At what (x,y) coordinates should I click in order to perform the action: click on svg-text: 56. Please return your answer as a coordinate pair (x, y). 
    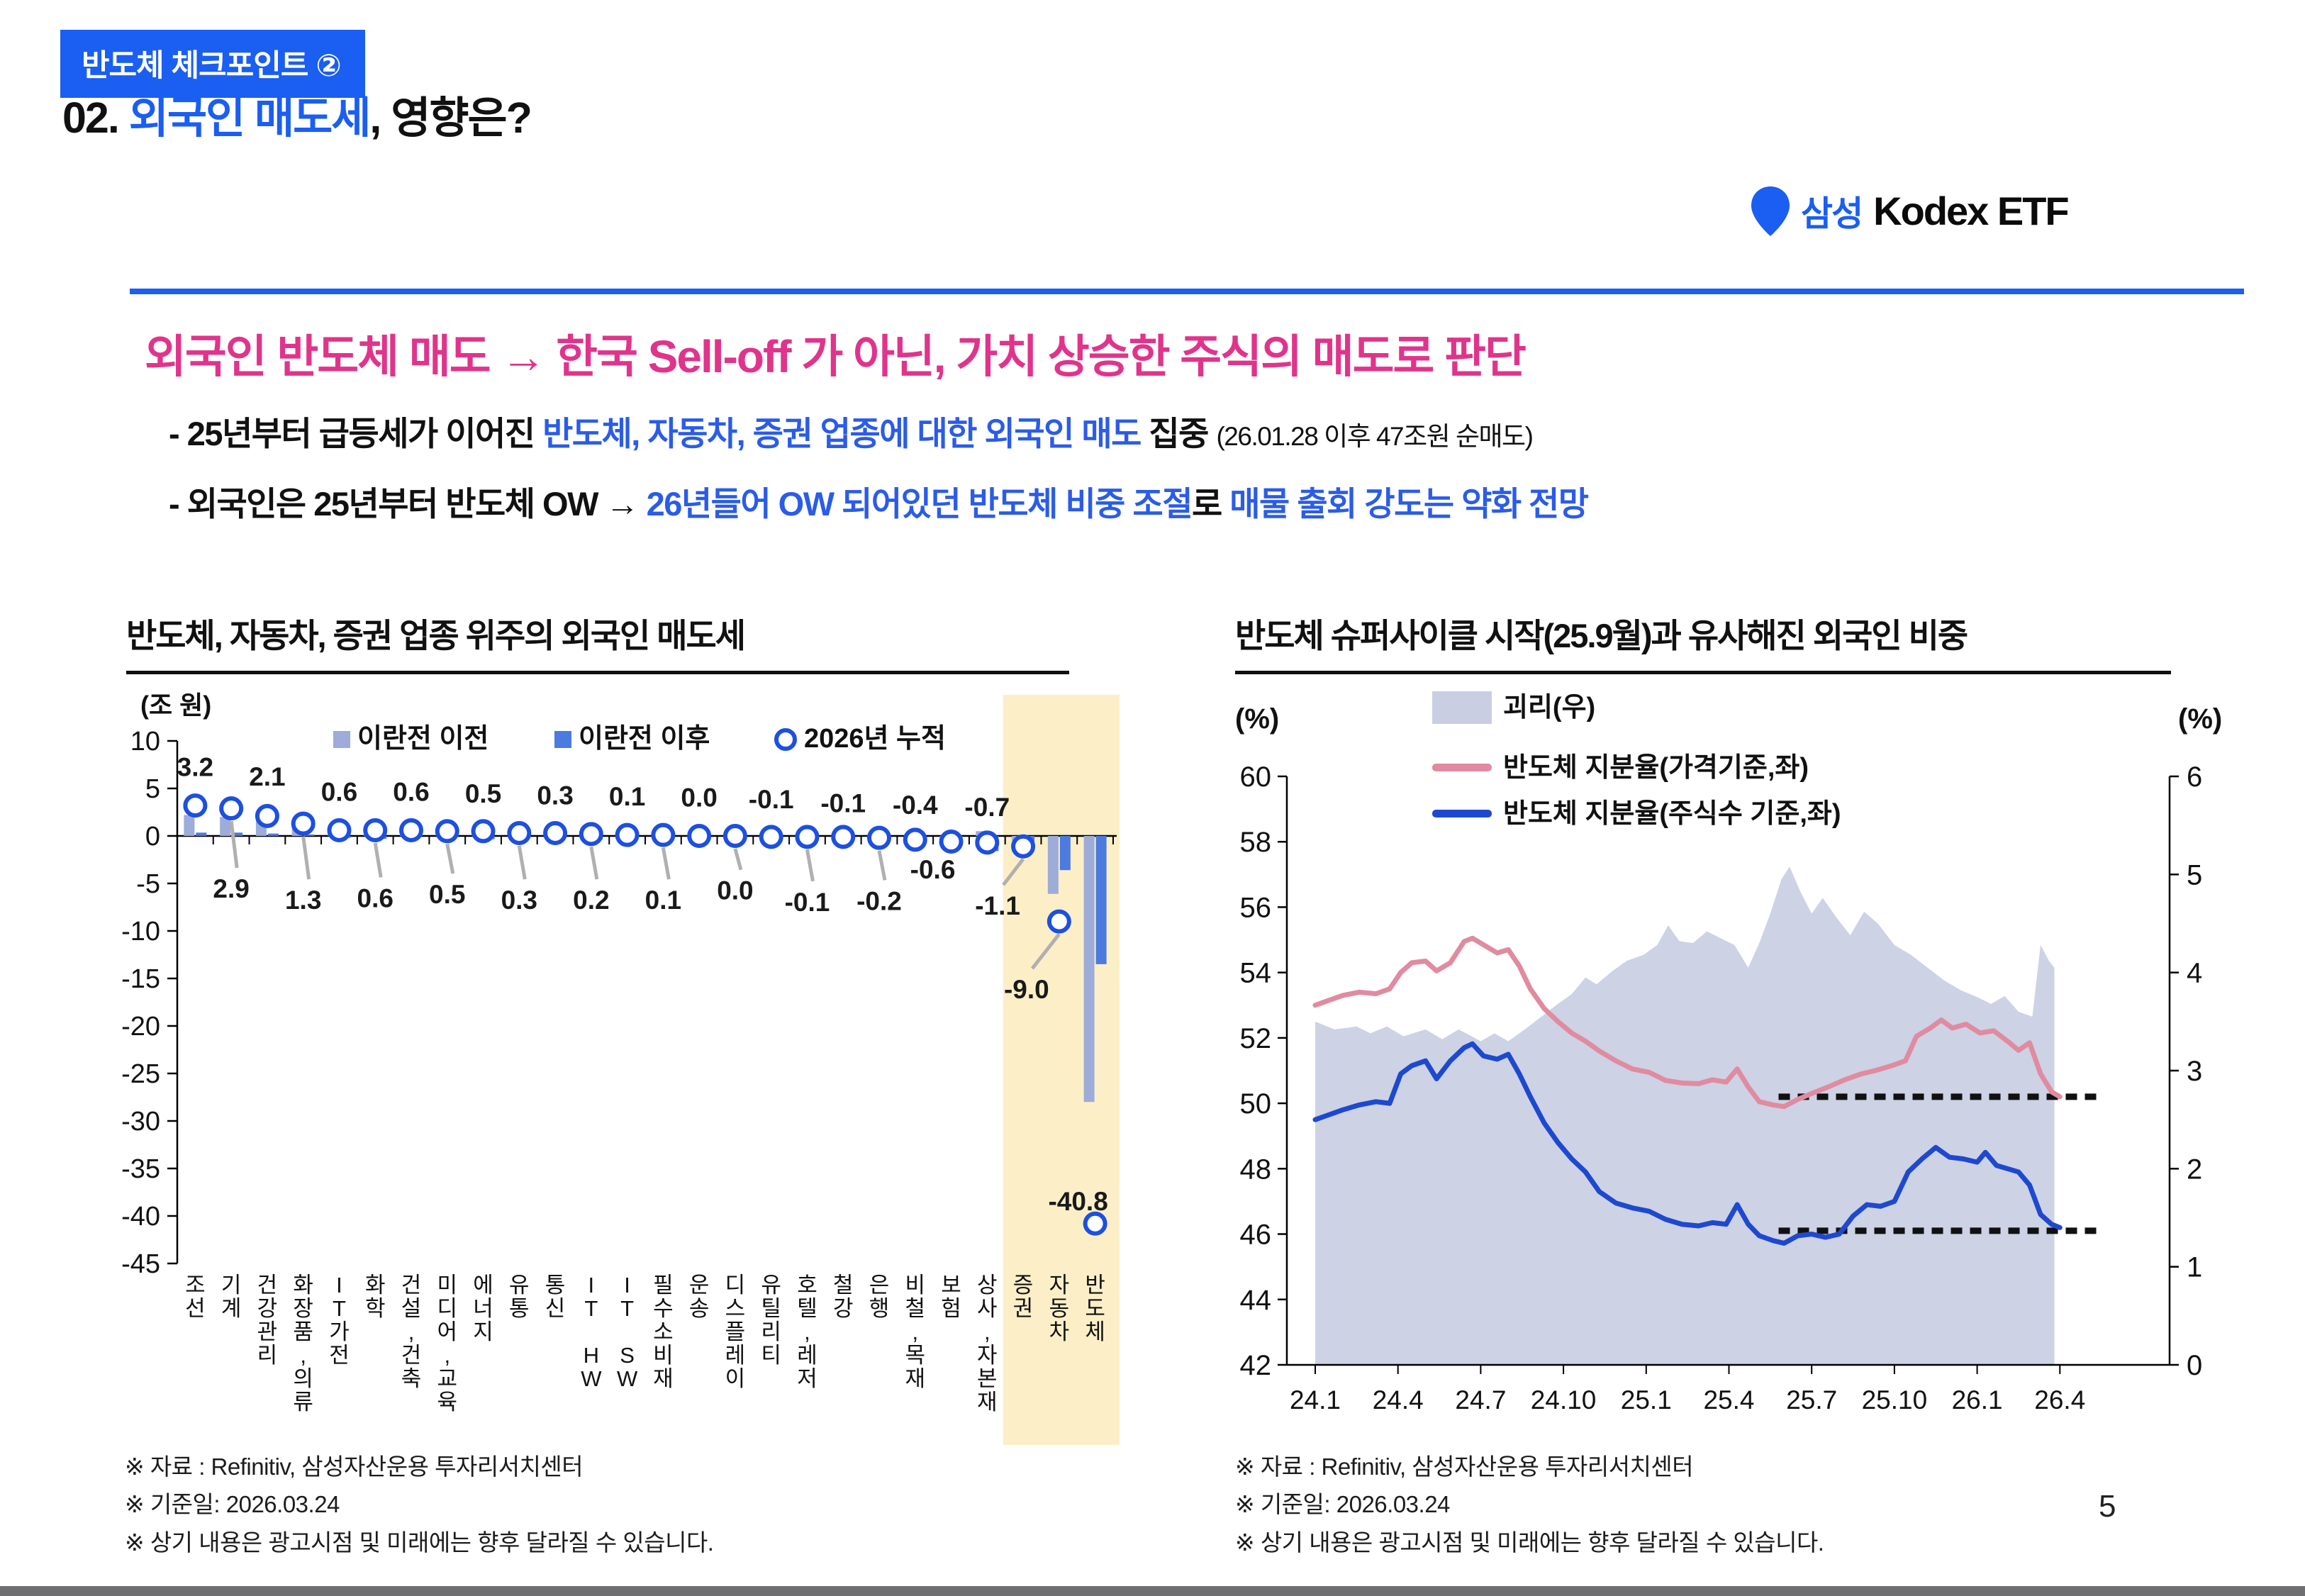
    Looking at the image, I should click on (1256, 907).